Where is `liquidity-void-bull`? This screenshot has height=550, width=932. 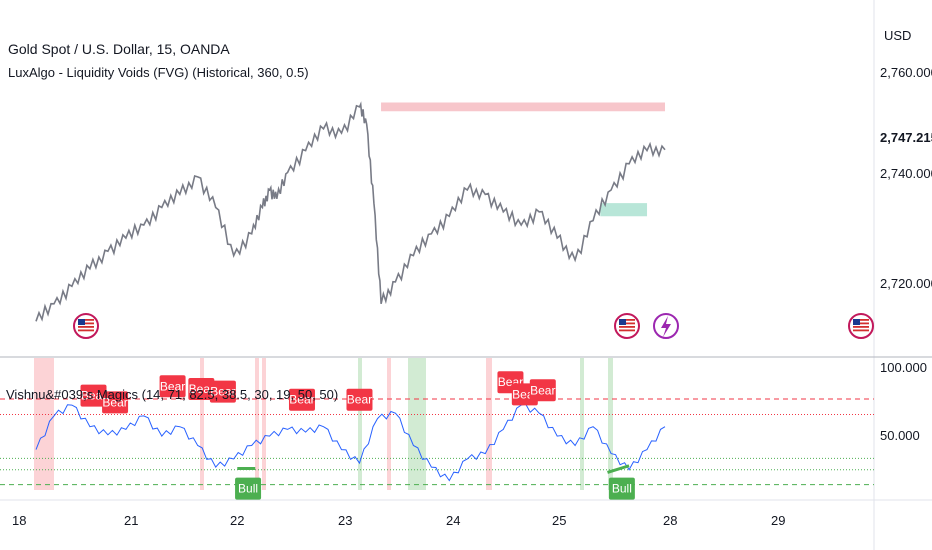
liquidity-void-bull is located at coordinates (624, 210).